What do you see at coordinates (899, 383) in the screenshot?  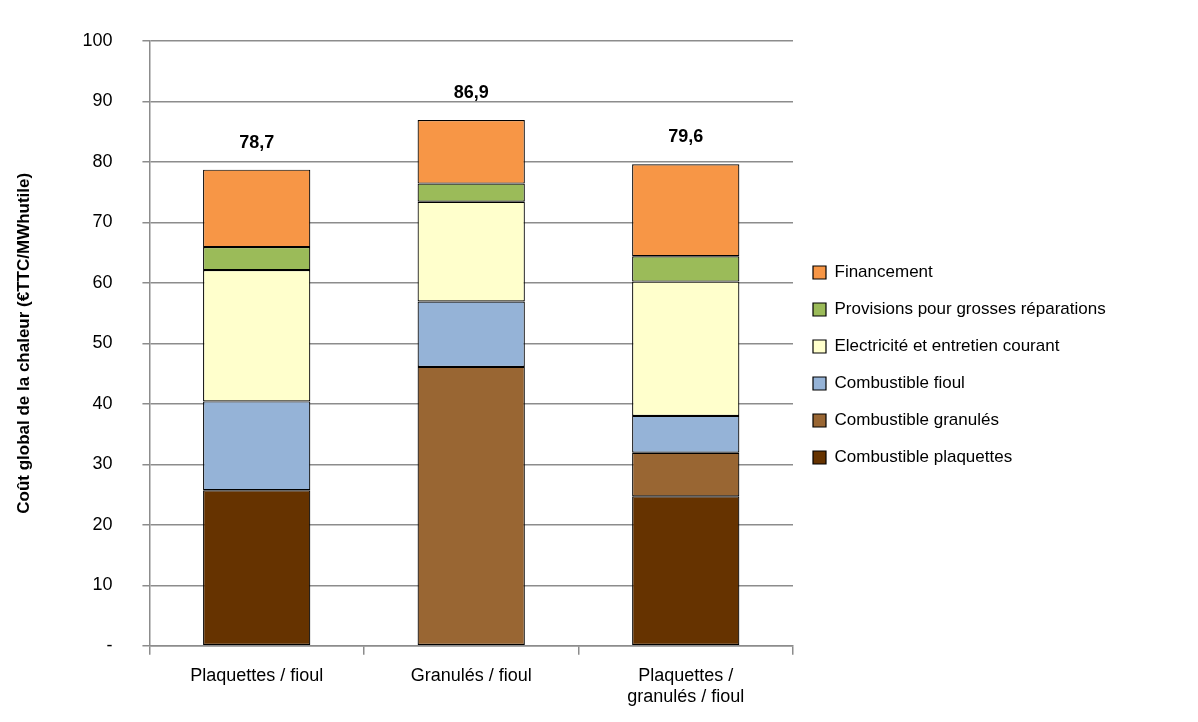 I see `legend-label: Combustible fioul` at bounding box center [899, 383].